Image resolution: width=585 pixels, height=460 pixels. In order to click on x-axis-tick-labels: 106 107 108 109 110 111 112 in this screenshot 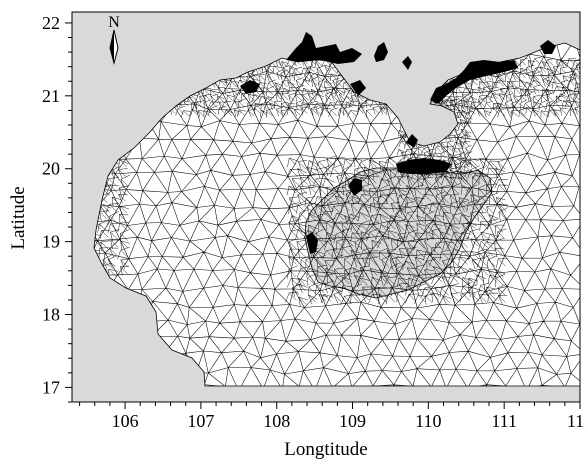, I will do `click(348, 421)`.